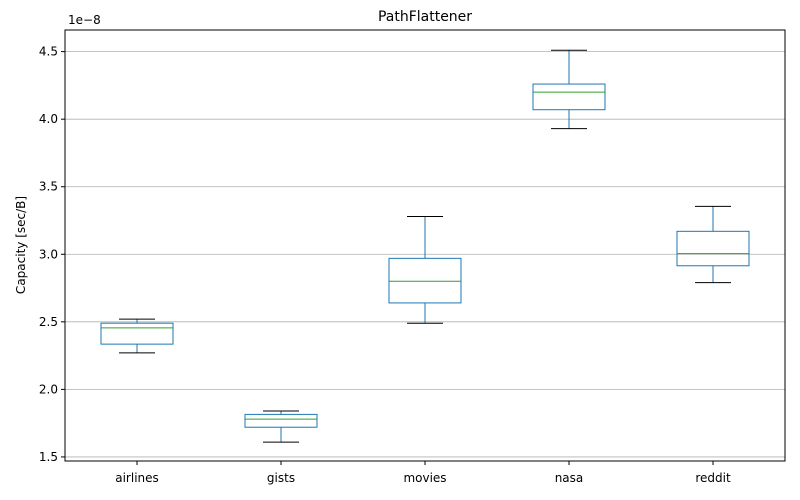 This screenshot has width=800, height=500. I want to click on y-axis-label: Capacity [sec/B], so click(21, 245).